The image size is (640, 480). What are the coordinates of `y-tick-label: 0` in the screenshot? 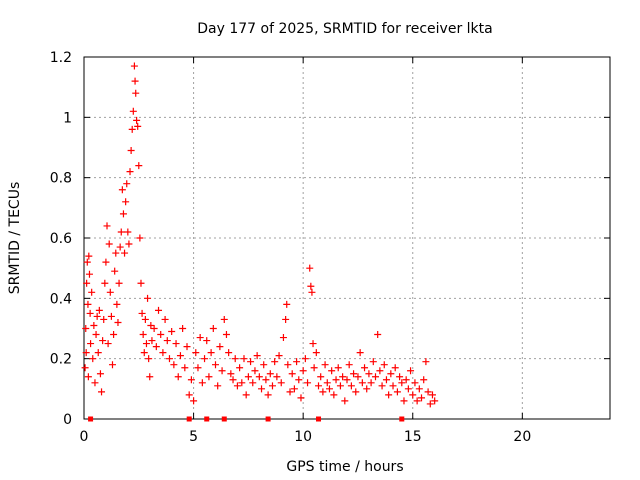 It's located at (67, 420).